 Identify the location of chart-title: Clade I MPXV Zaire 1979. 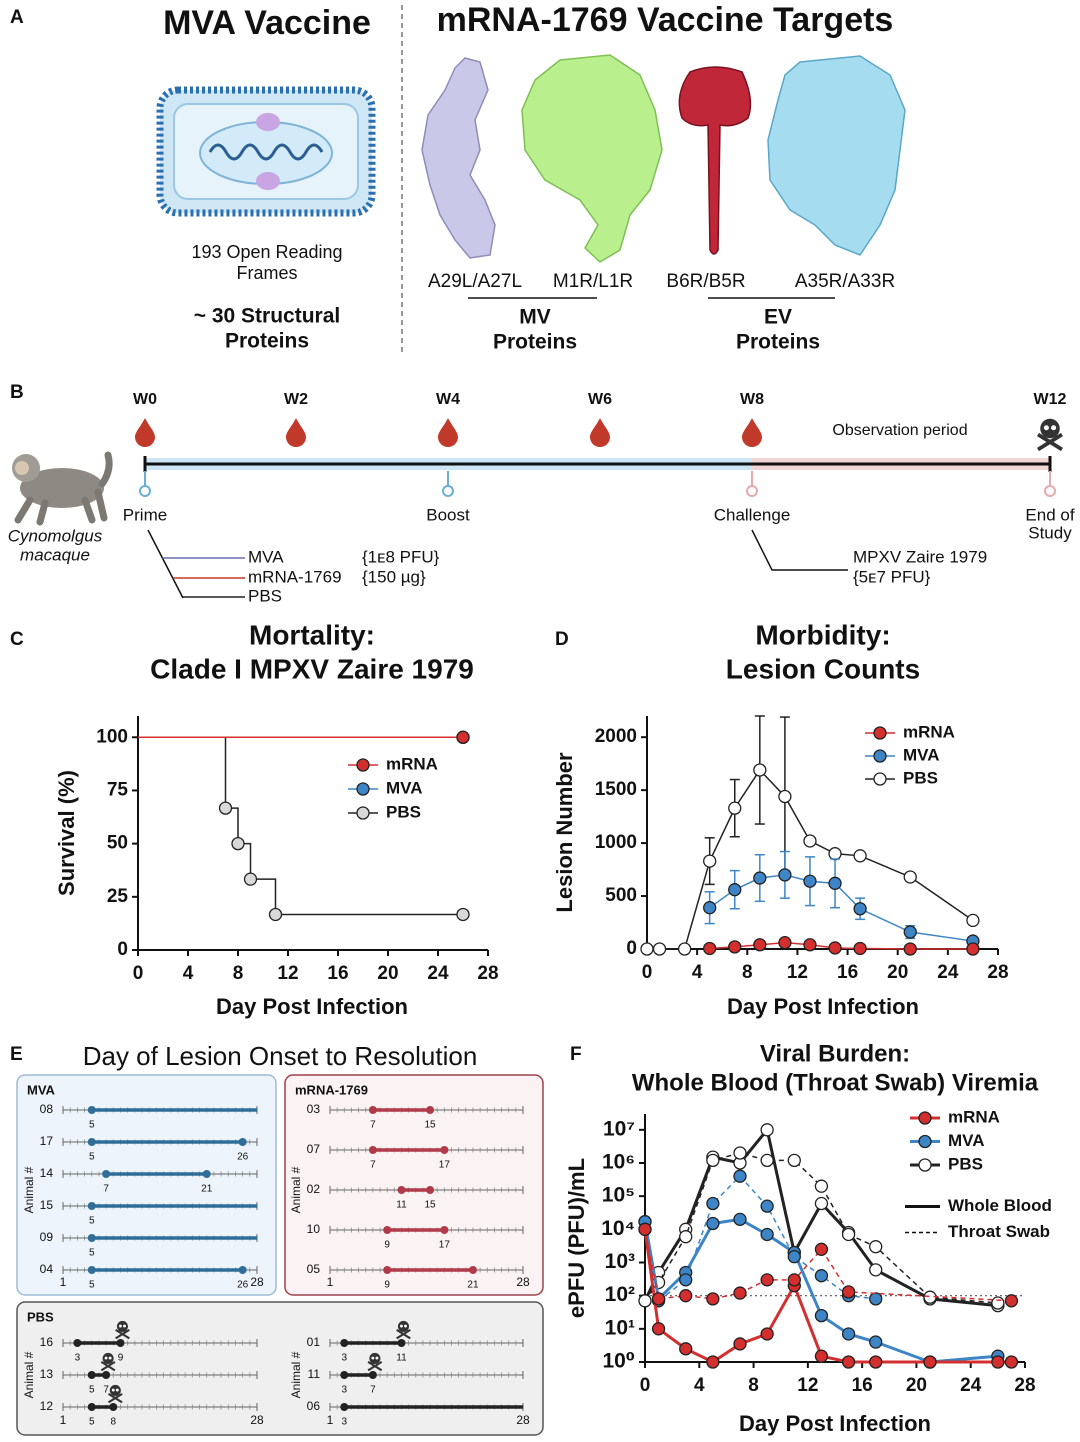
(312, 668).